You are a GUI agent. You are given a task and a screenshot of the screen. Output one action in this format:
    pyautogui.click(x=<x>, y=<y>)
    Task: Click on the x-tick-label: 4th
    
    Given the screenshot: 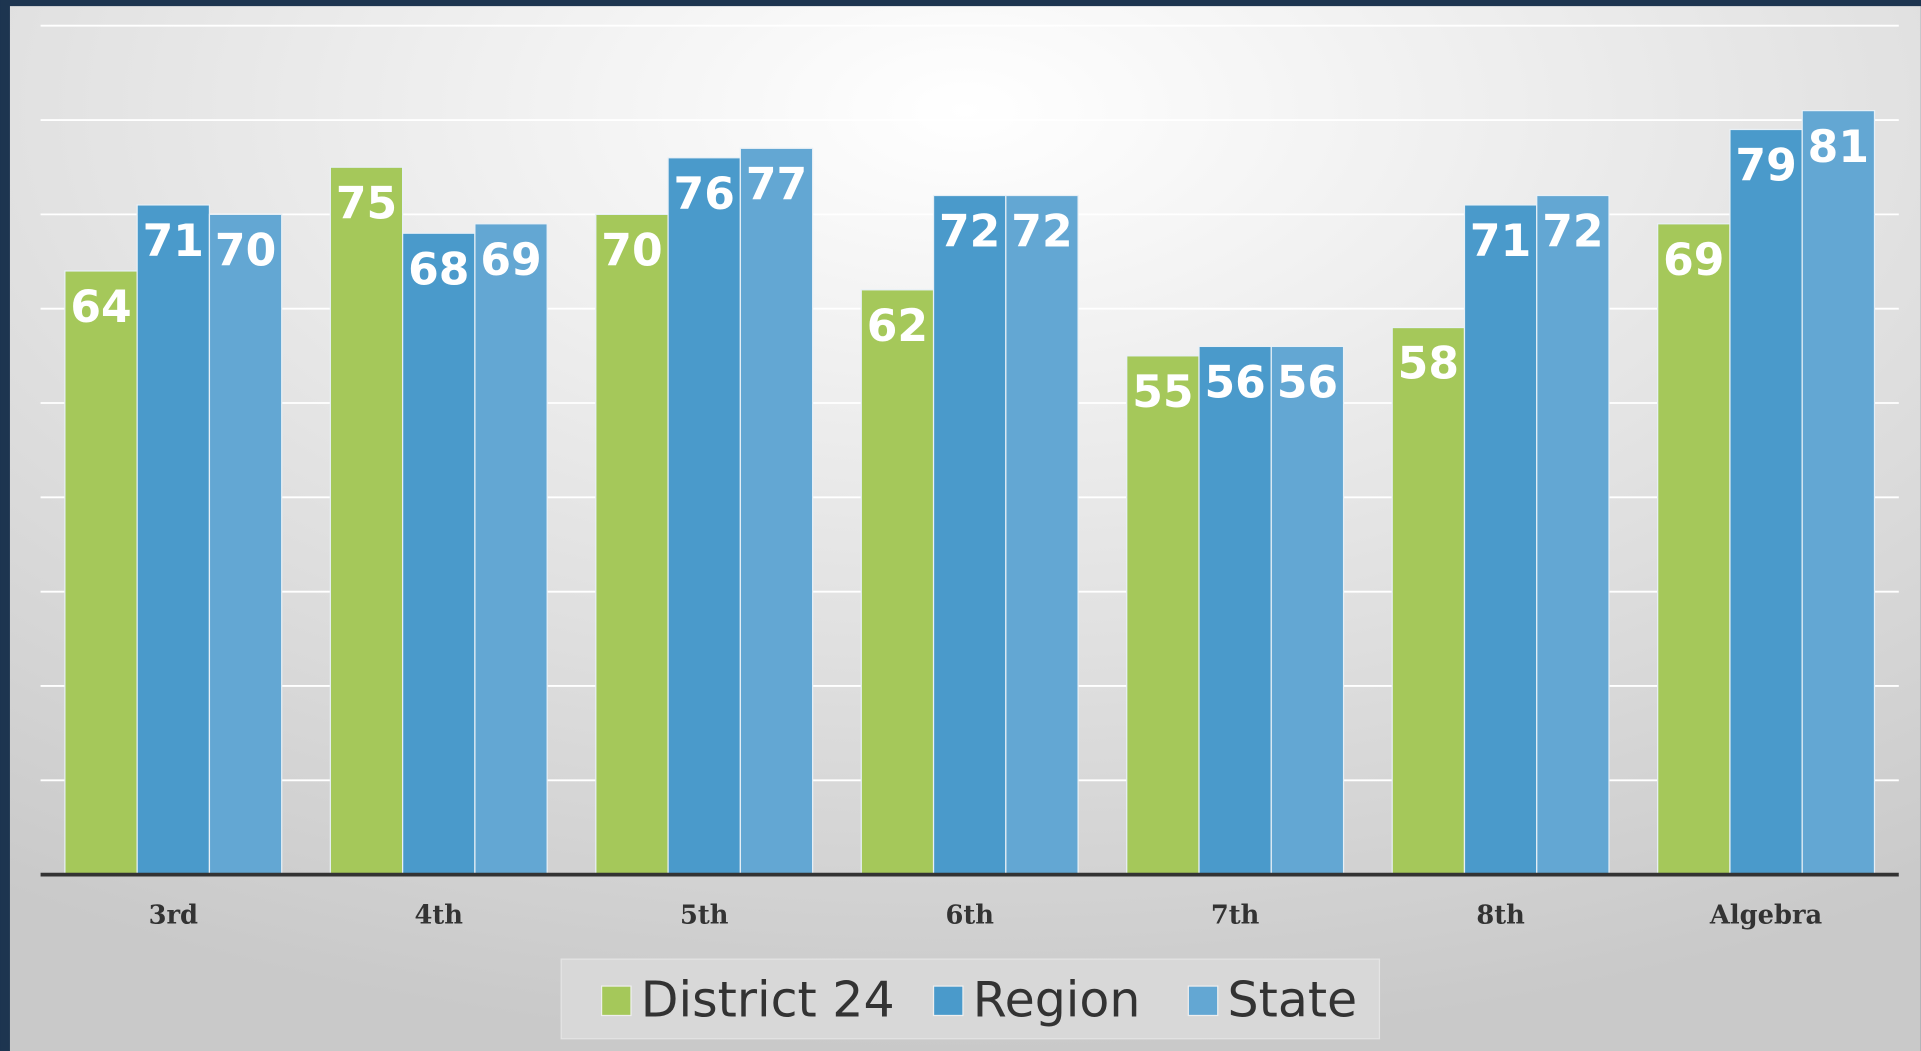 What is the action you would take?
    pyautogui.click(x=439, y=915)
    